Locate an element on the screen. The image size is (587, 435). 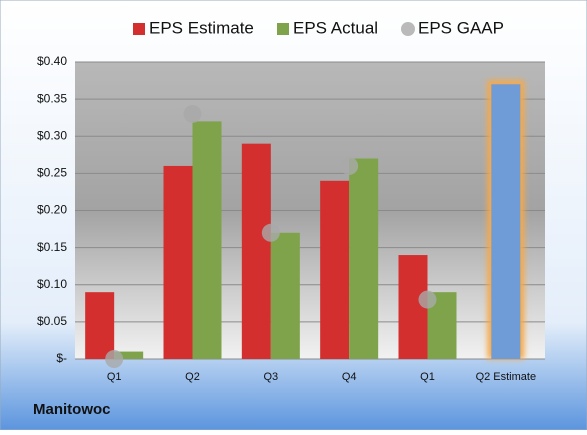
y-tick-label: $0.30 is located at coordinates (52, 135).